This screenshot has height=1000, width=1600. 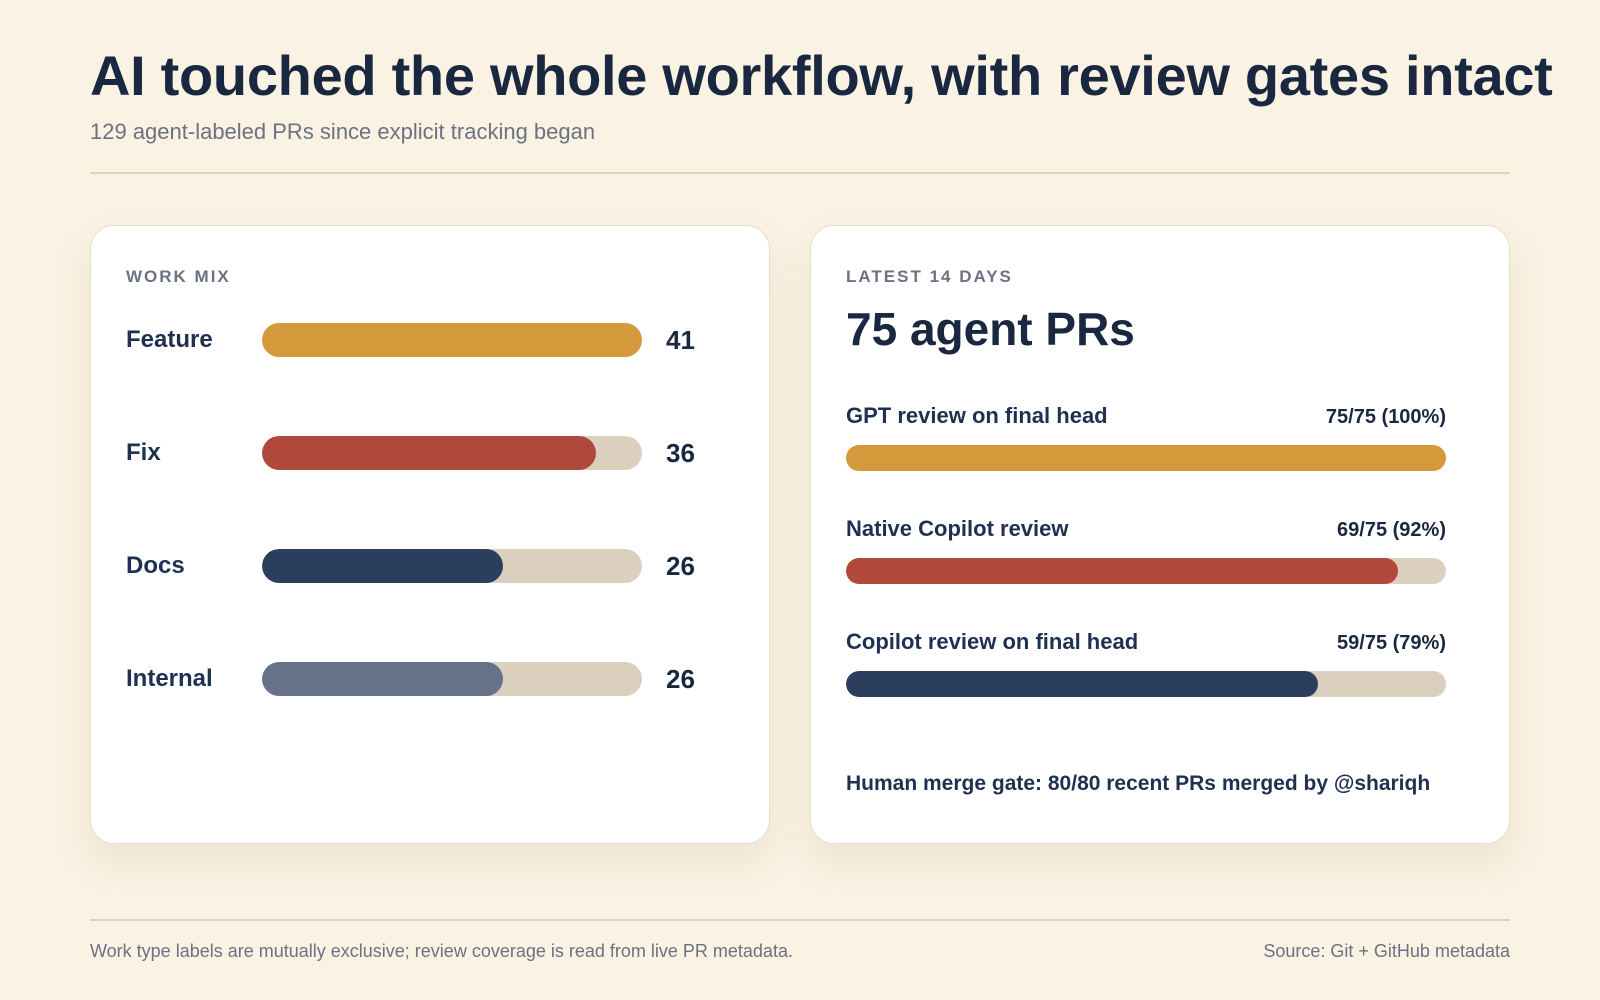 I want to click on source-credit: Source: Git + GitHub metadata, so click(x=1386, y=951).